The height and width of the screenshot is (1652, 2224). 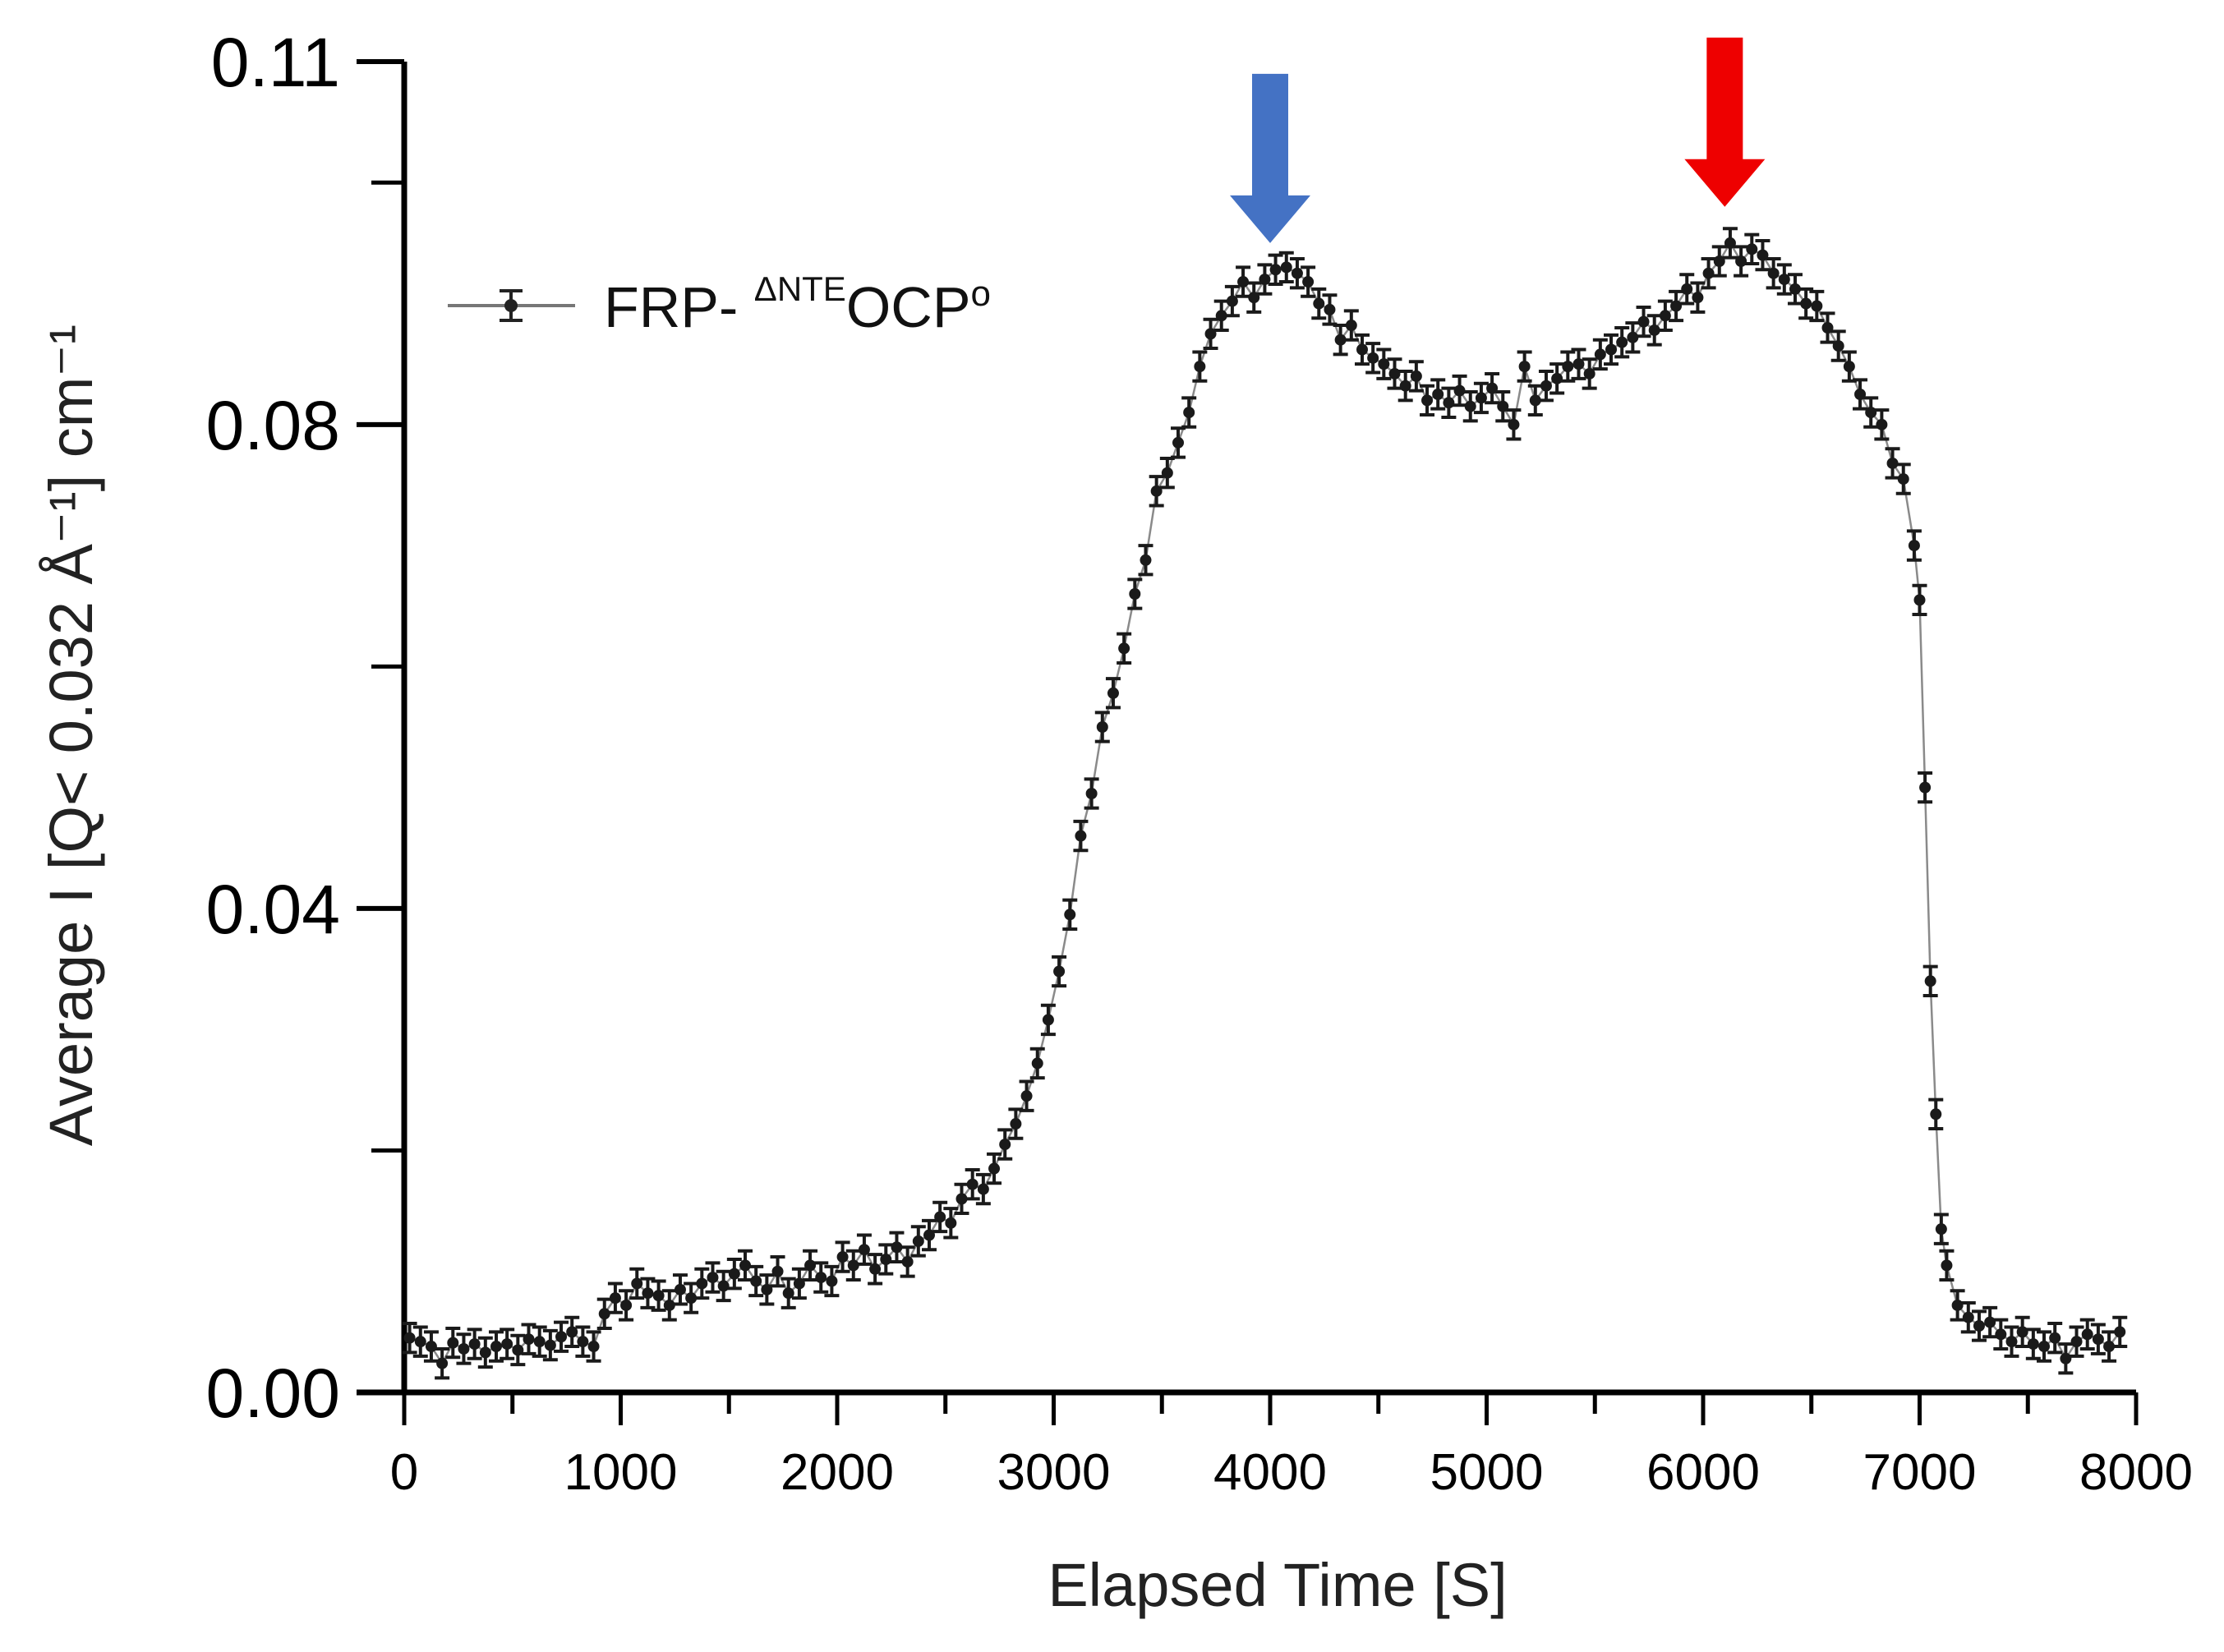 I want to click on legend-label: FRP- ΔNTEOCPo, so click(x=797, y=304).